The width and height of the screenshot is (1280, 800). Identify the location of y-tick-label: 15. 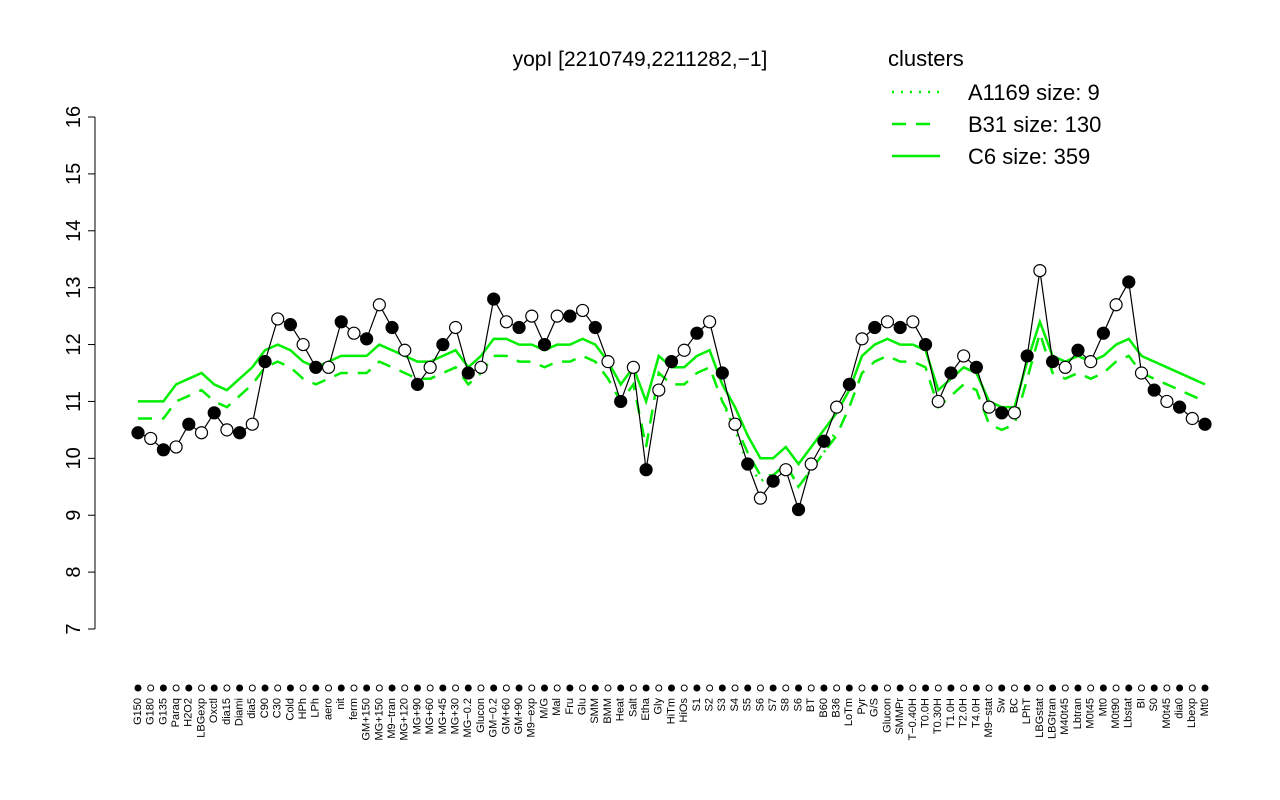
(74, 174).